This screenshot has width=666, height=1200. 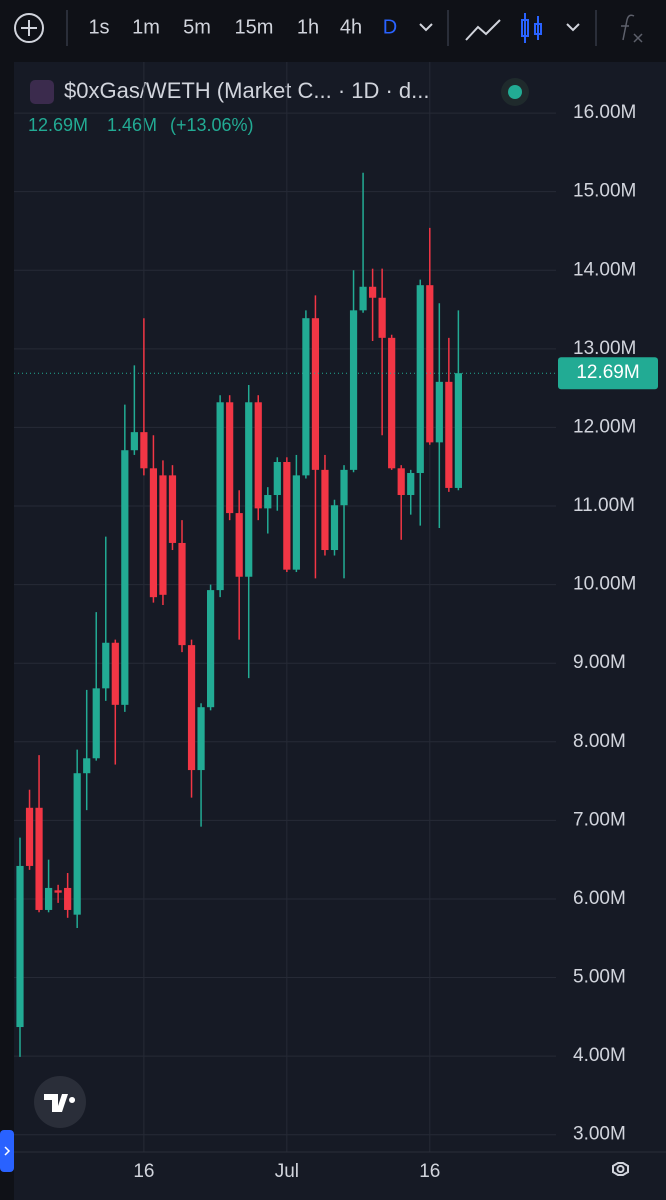 What do you see at coordinates (60, 1103) in the screenshot?
I see `tv-logo-mark` at bounding box center [60, 1103].